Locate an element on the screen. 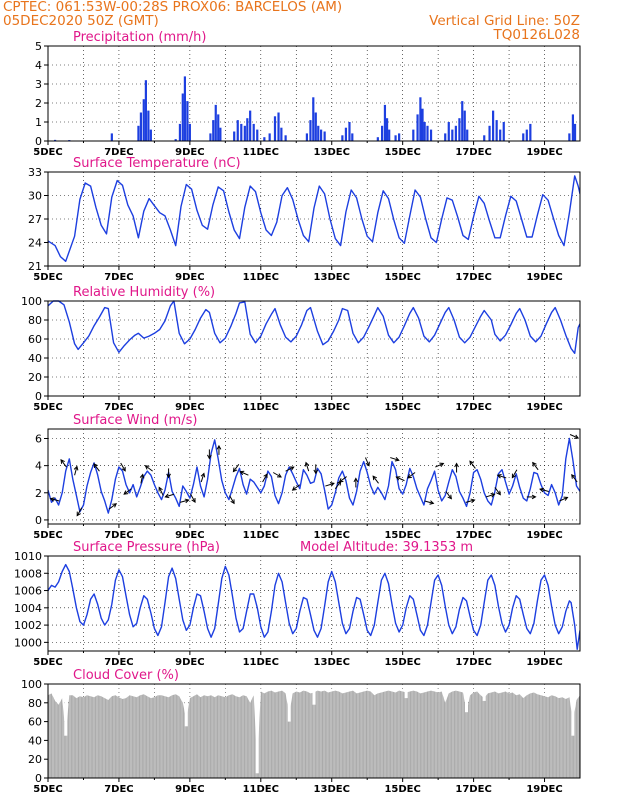 This screenshot has height=800, width=618. panel-frame is located at coordinates (314, 603).